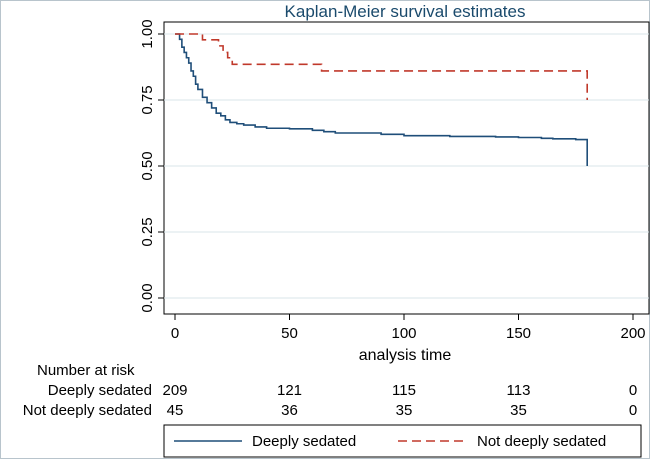 Image resolution: width=652 pixels, height=461 pixels. What do you see at coordinates (518, 333) in the screenshot?
I see `x-tick-label: 150` at bounding box center [518, 333].